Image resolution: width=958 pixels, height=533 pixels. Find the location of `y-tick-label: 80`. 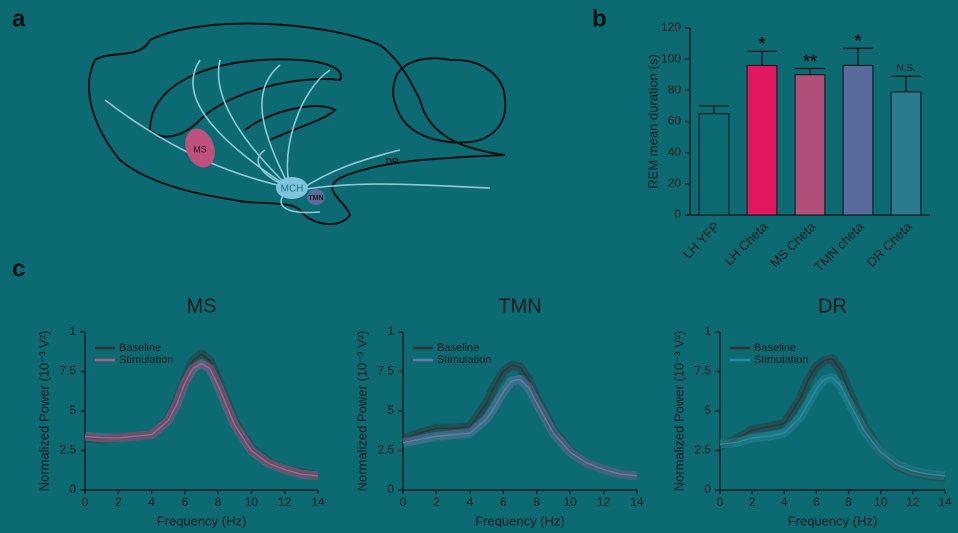

y-tick-label: 80 is located at coordinates (675, 90).